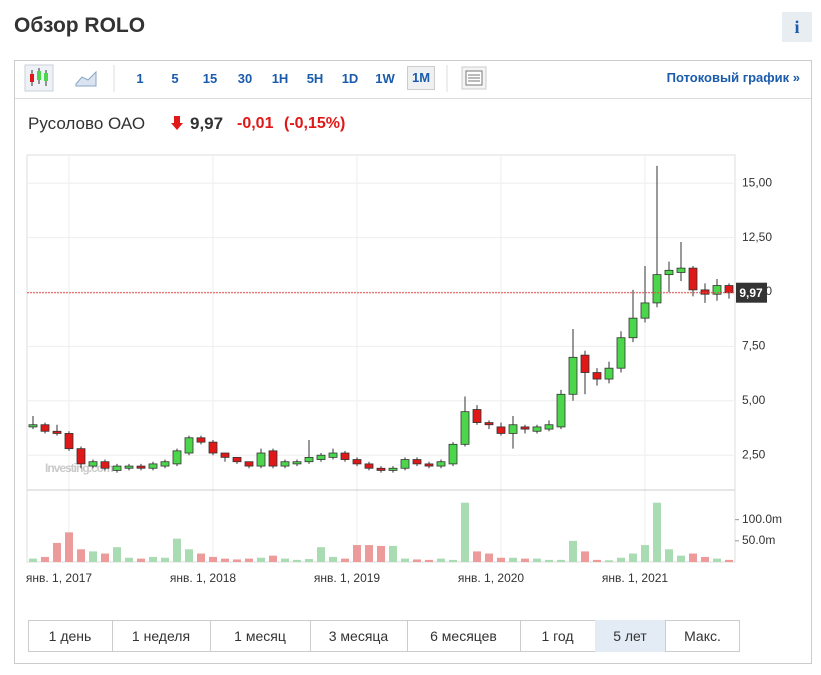  What do you see at coordinates (733, 77) in the screenshot?
I see `streaming-link: Потоковый график »` at bounding box center [733, 77].